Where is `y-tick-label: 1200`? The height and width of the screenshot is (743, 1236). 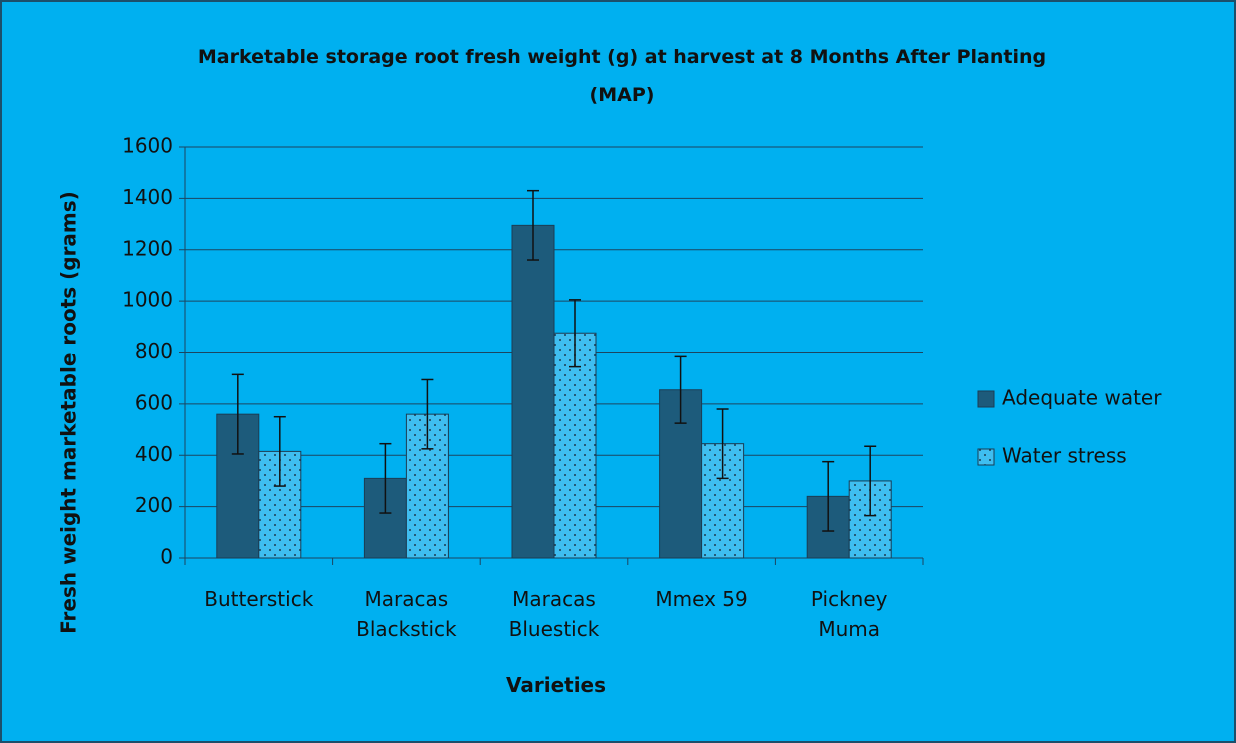 y-tick-label: 1200 is located at coordinates (147, 248).